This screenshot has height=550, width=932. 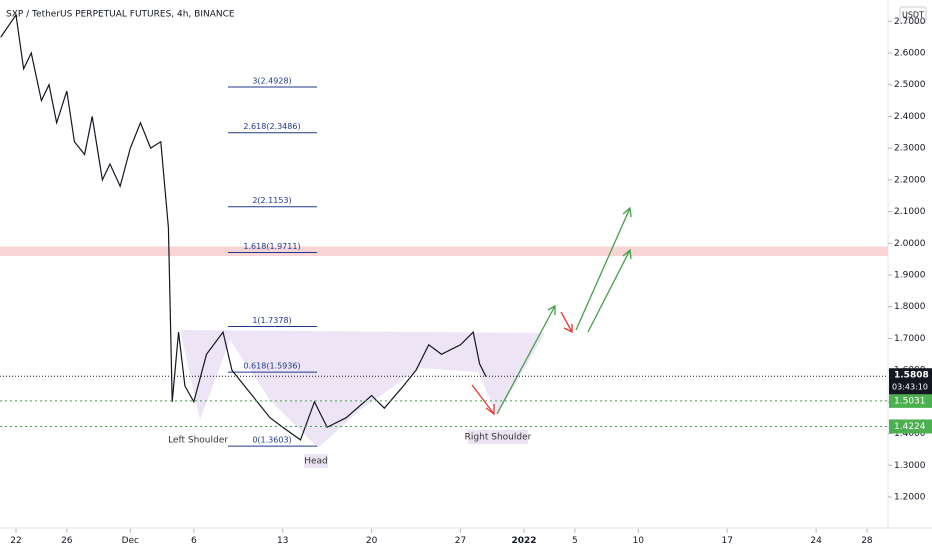 What do you see at coordinates (911, 376) in the screenshot?
I see `current-price-label: 1.5808` at bounding box center [911, 376].